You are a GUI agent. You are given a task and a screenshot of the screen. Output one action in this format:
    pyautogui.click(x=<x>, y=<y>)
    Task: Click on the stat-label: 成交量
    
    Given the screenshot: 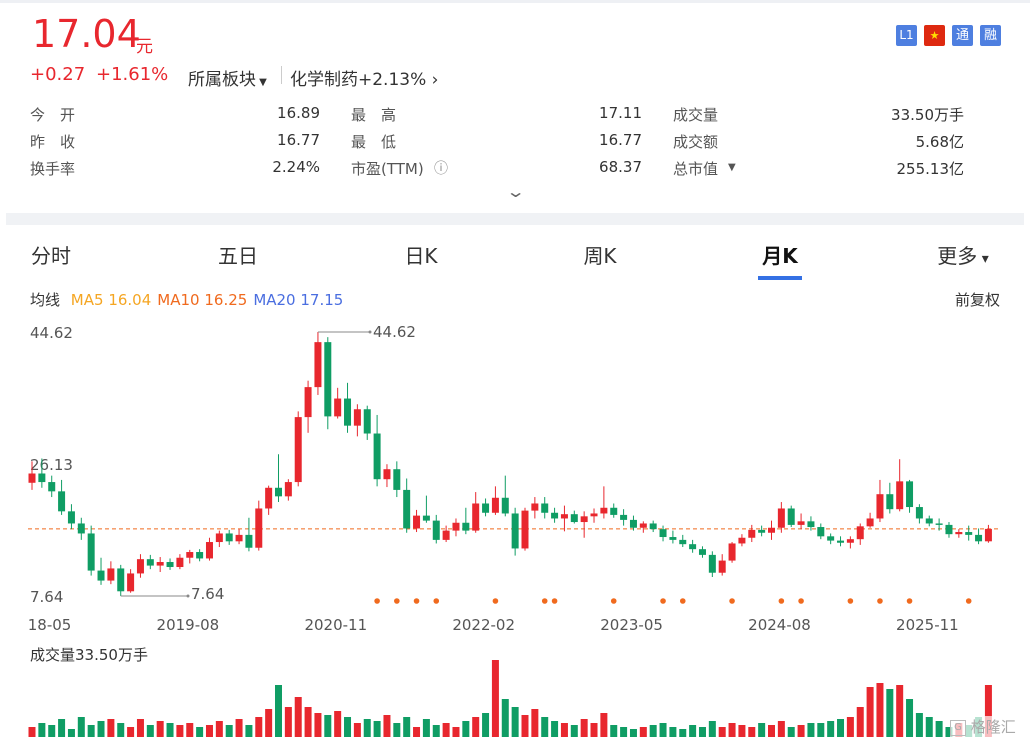 What is the action you would take?
    pyautogui.click(x=696, y=115)
    